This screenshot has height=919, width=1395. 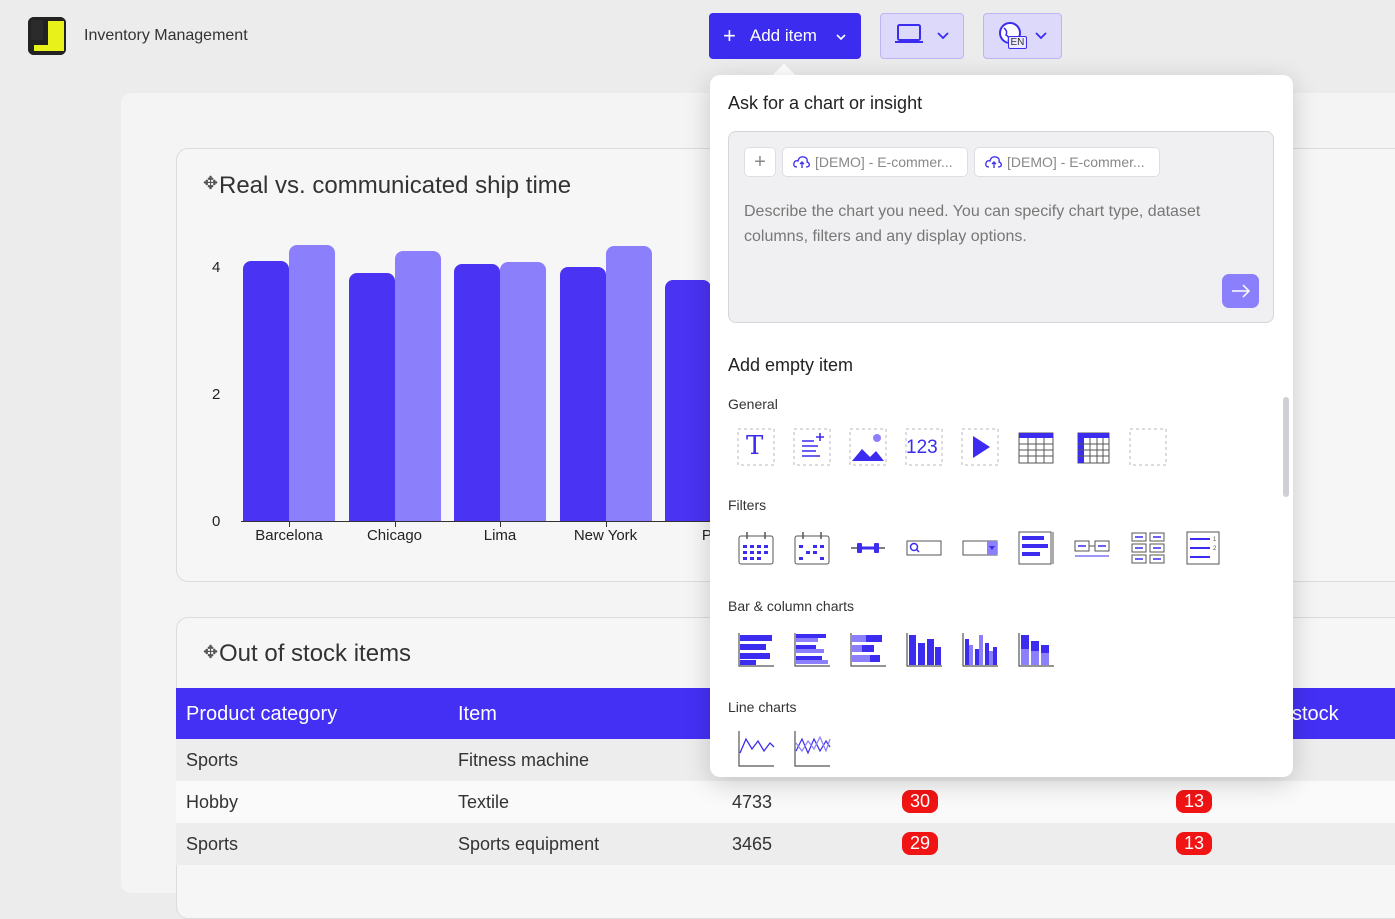 I want to click on app-title: Inventory Management, so click(x=166, y=35).